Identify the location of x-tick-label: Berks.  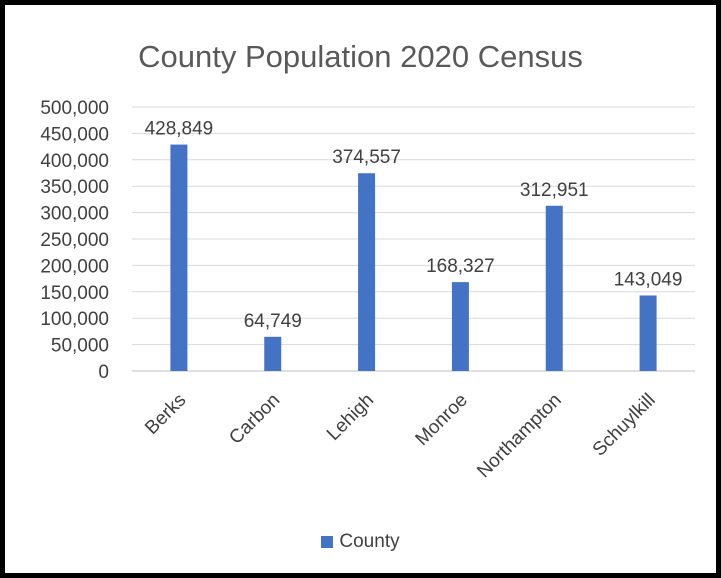
(165, 414).